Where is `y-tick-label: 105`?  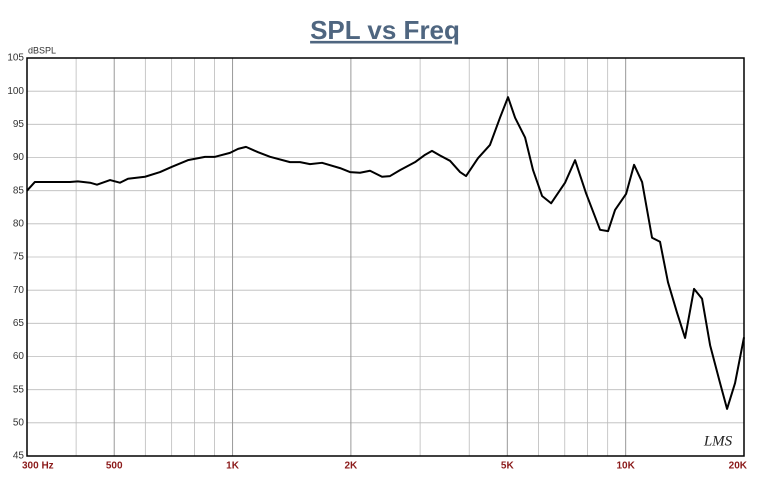 y-tick-label: 105 is located at coordinates (15, 58).